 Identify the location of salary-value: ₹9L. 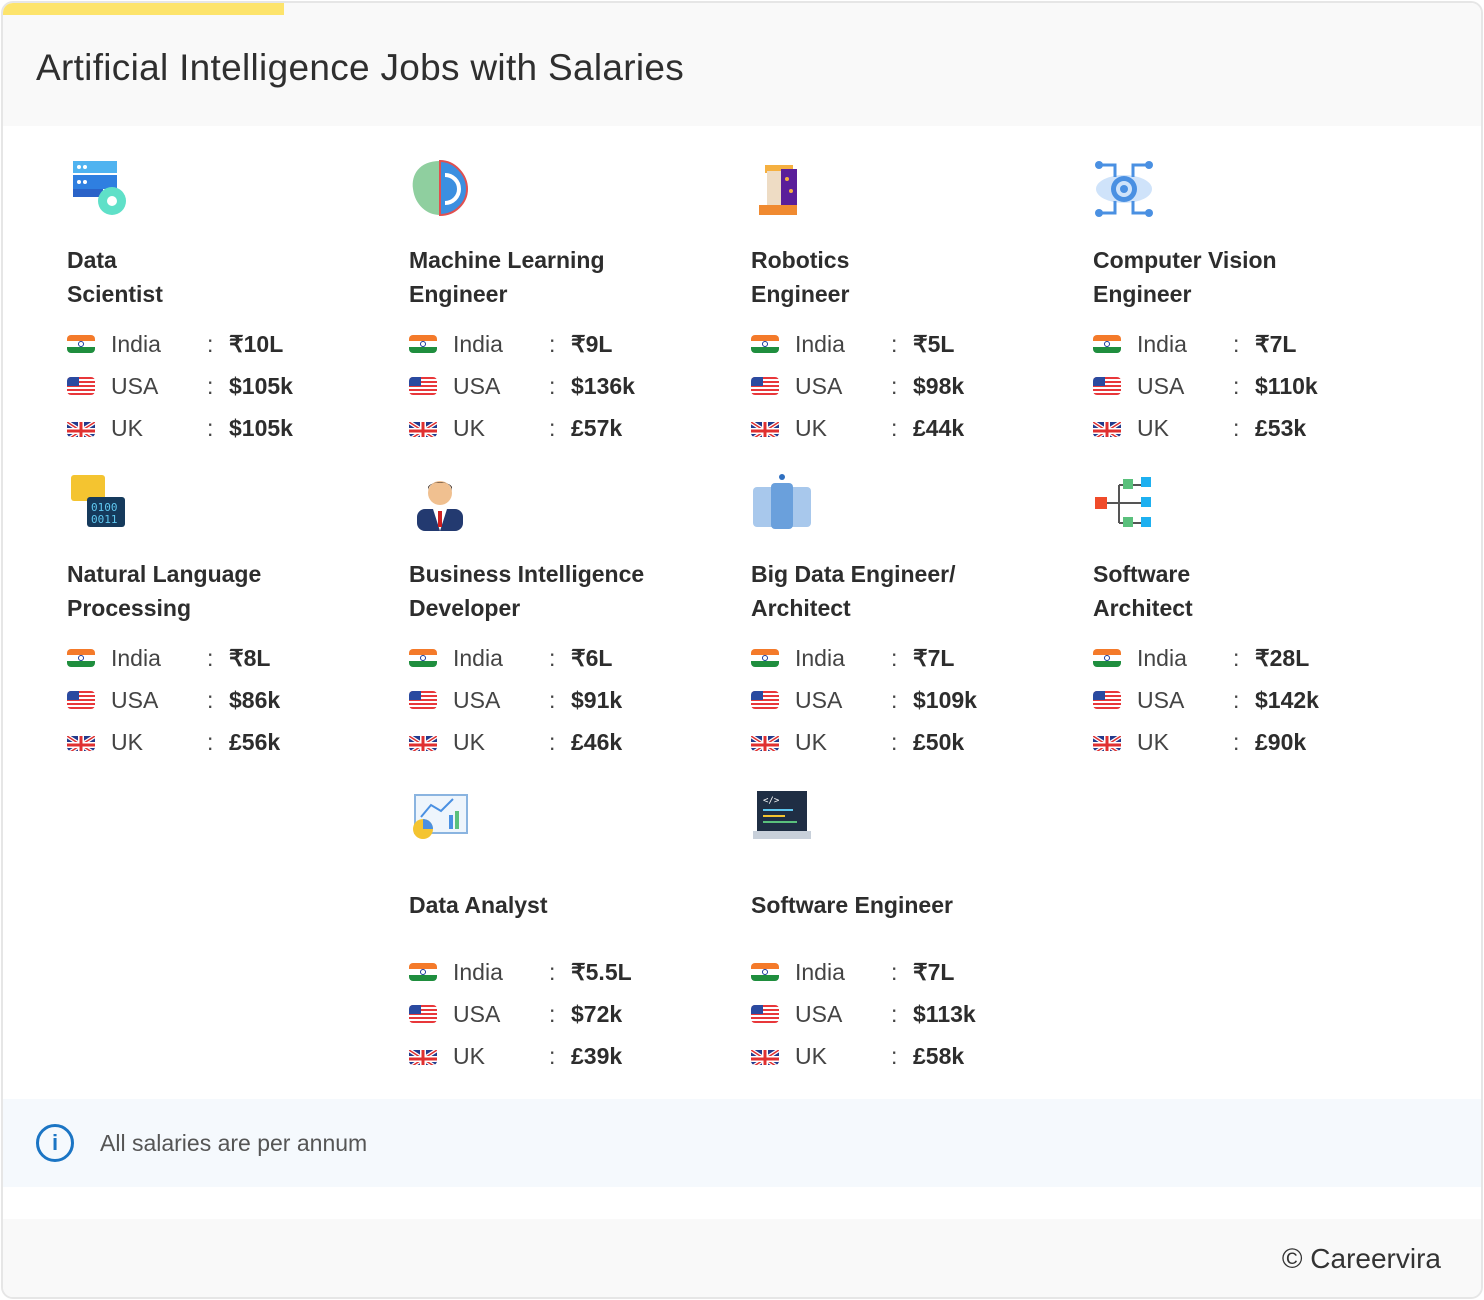
(592, 343).